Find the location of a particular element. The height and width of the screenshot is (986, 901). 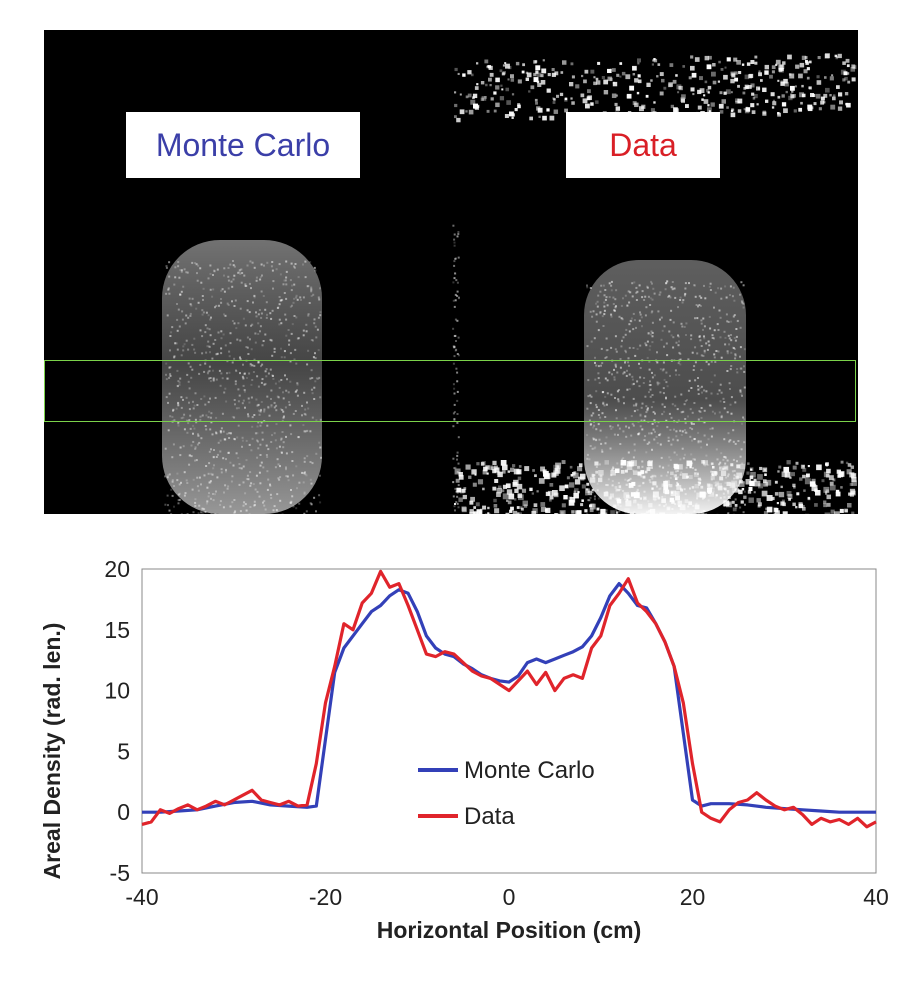

y-tick-label: 0 is located at coordinates (123, 812).